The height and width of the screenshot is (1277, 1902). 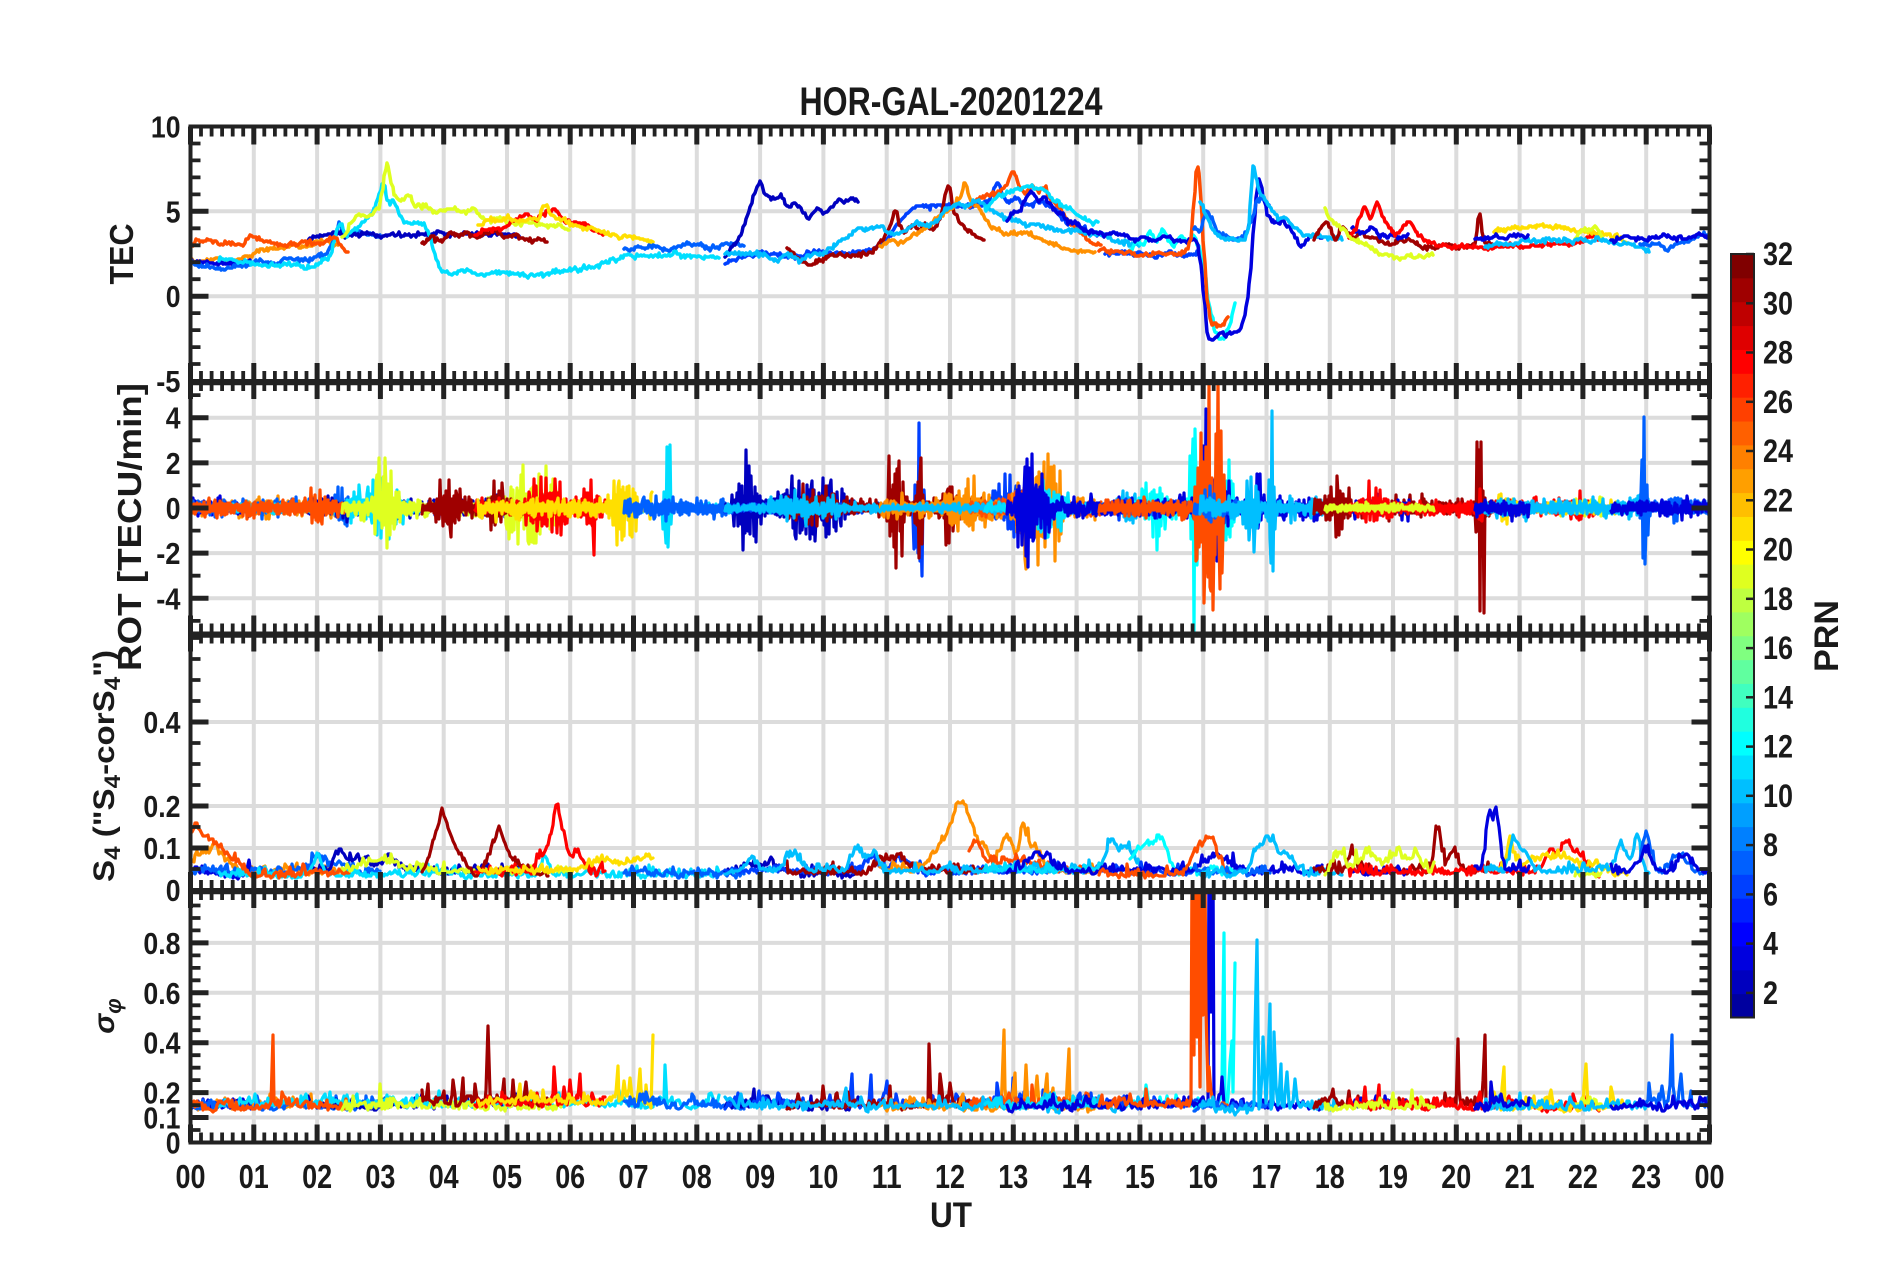 I want to click on svg-text: 15, so click(x=1140, y=1176).